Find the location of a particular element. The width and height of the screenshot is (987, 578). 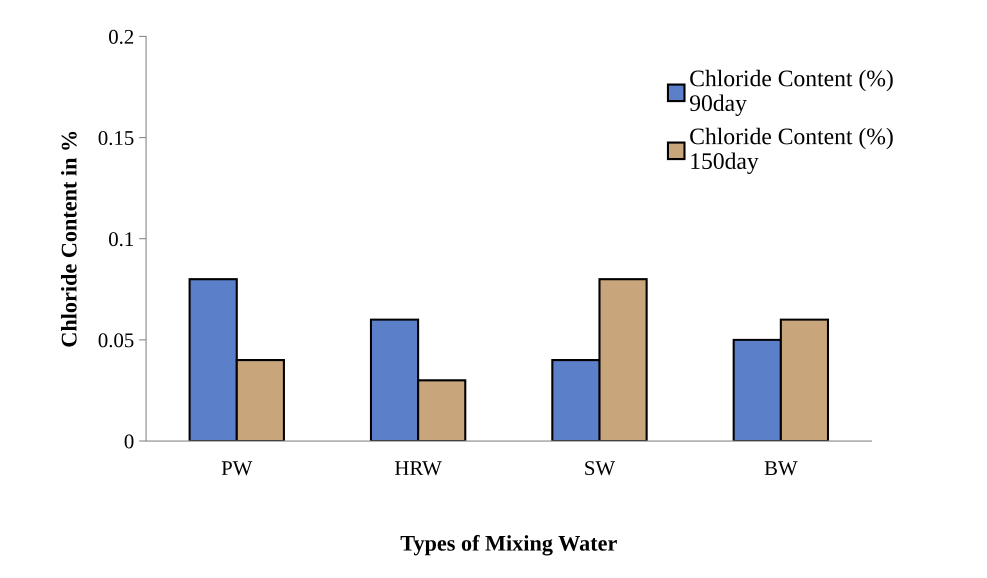

x-axis-title: Types of Mixing Water is located at coordinates (508, 545).